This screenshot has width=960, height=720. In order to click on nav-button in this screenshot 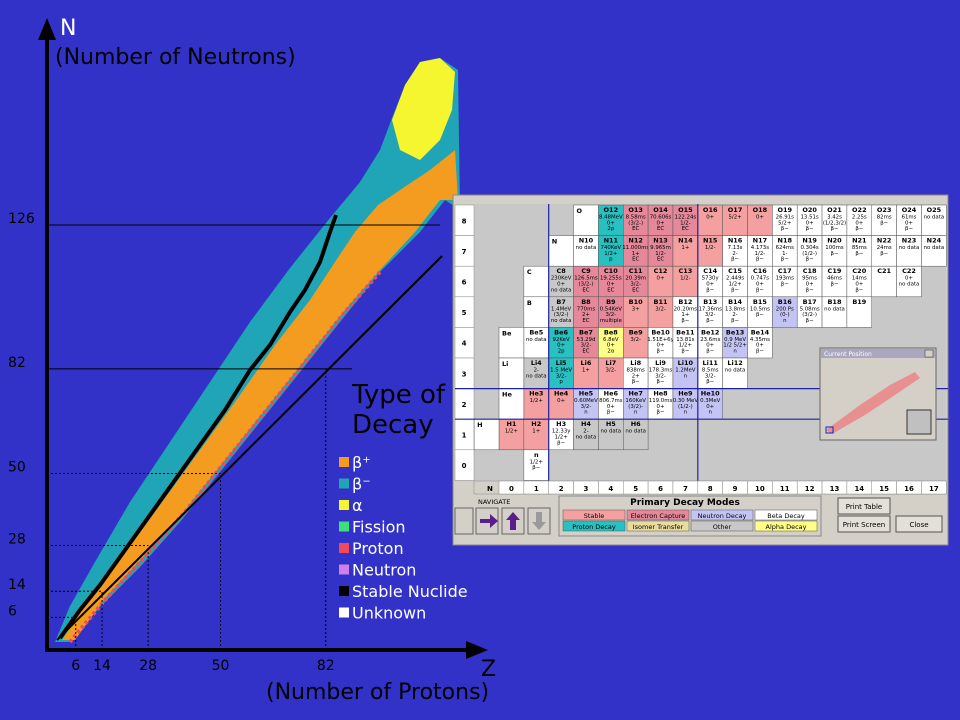, I will do `click(464, 521)`.